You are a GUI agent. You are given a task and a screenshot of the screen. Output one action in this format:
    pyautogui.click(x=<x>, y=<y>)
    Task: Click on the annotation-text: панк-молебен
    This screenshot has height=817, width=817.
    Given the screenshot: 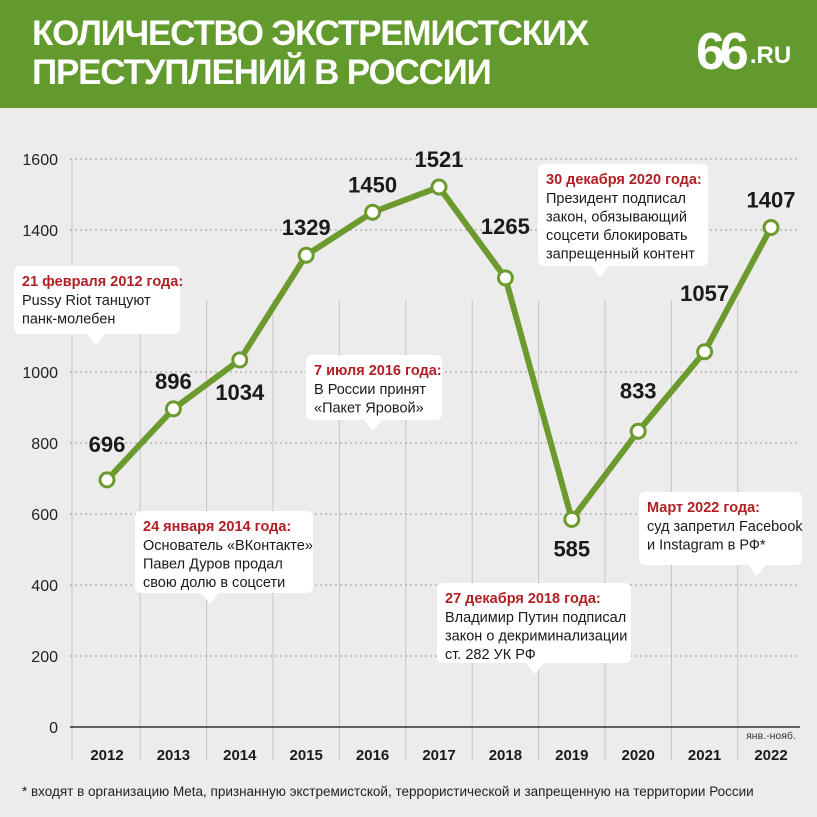 What is the action you would take?
    pyautogui.click(x=68, y=320)
    